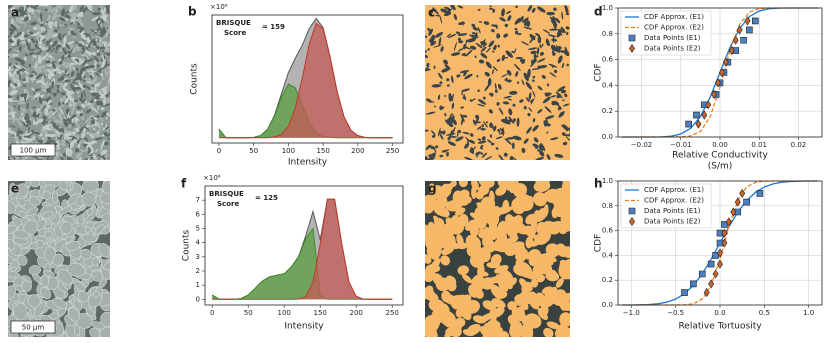  Describe the element at coordinates (632, 221) in the screenshot. I see `legend-marker` at that location.